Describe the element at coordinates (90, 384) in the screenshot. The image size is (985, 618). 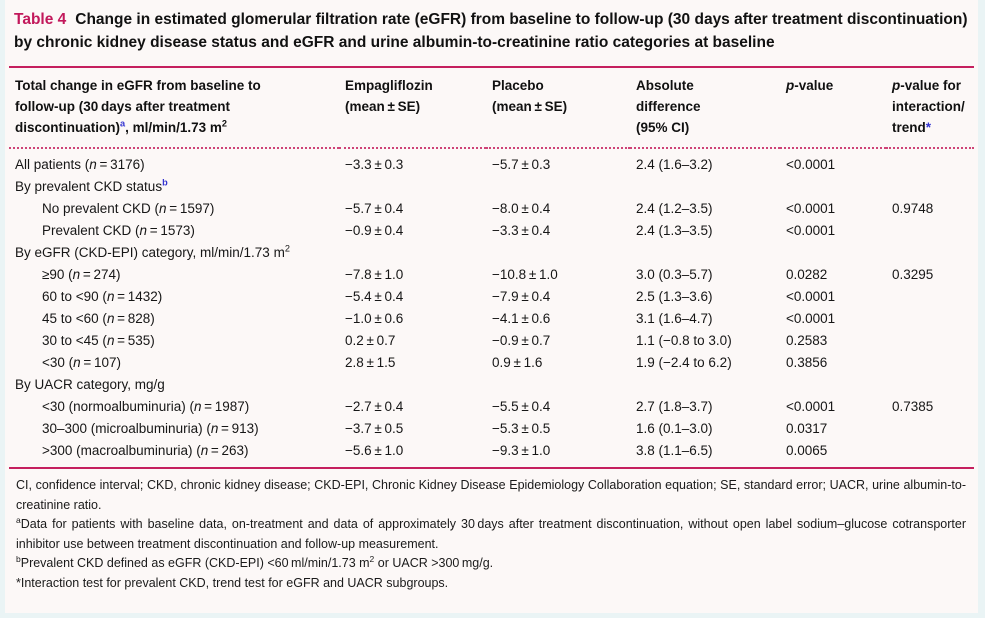
I see `row-label: By UACR category, mg/g` at that location.